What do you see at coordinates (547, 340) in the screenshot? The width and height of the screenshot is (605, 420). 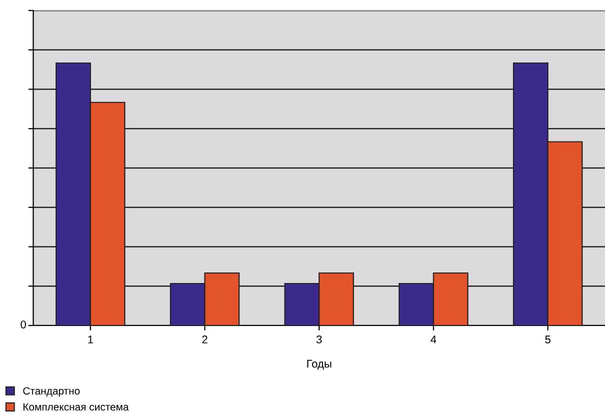 I see `x-tick-label: 5` at bounding box center [547, 340].